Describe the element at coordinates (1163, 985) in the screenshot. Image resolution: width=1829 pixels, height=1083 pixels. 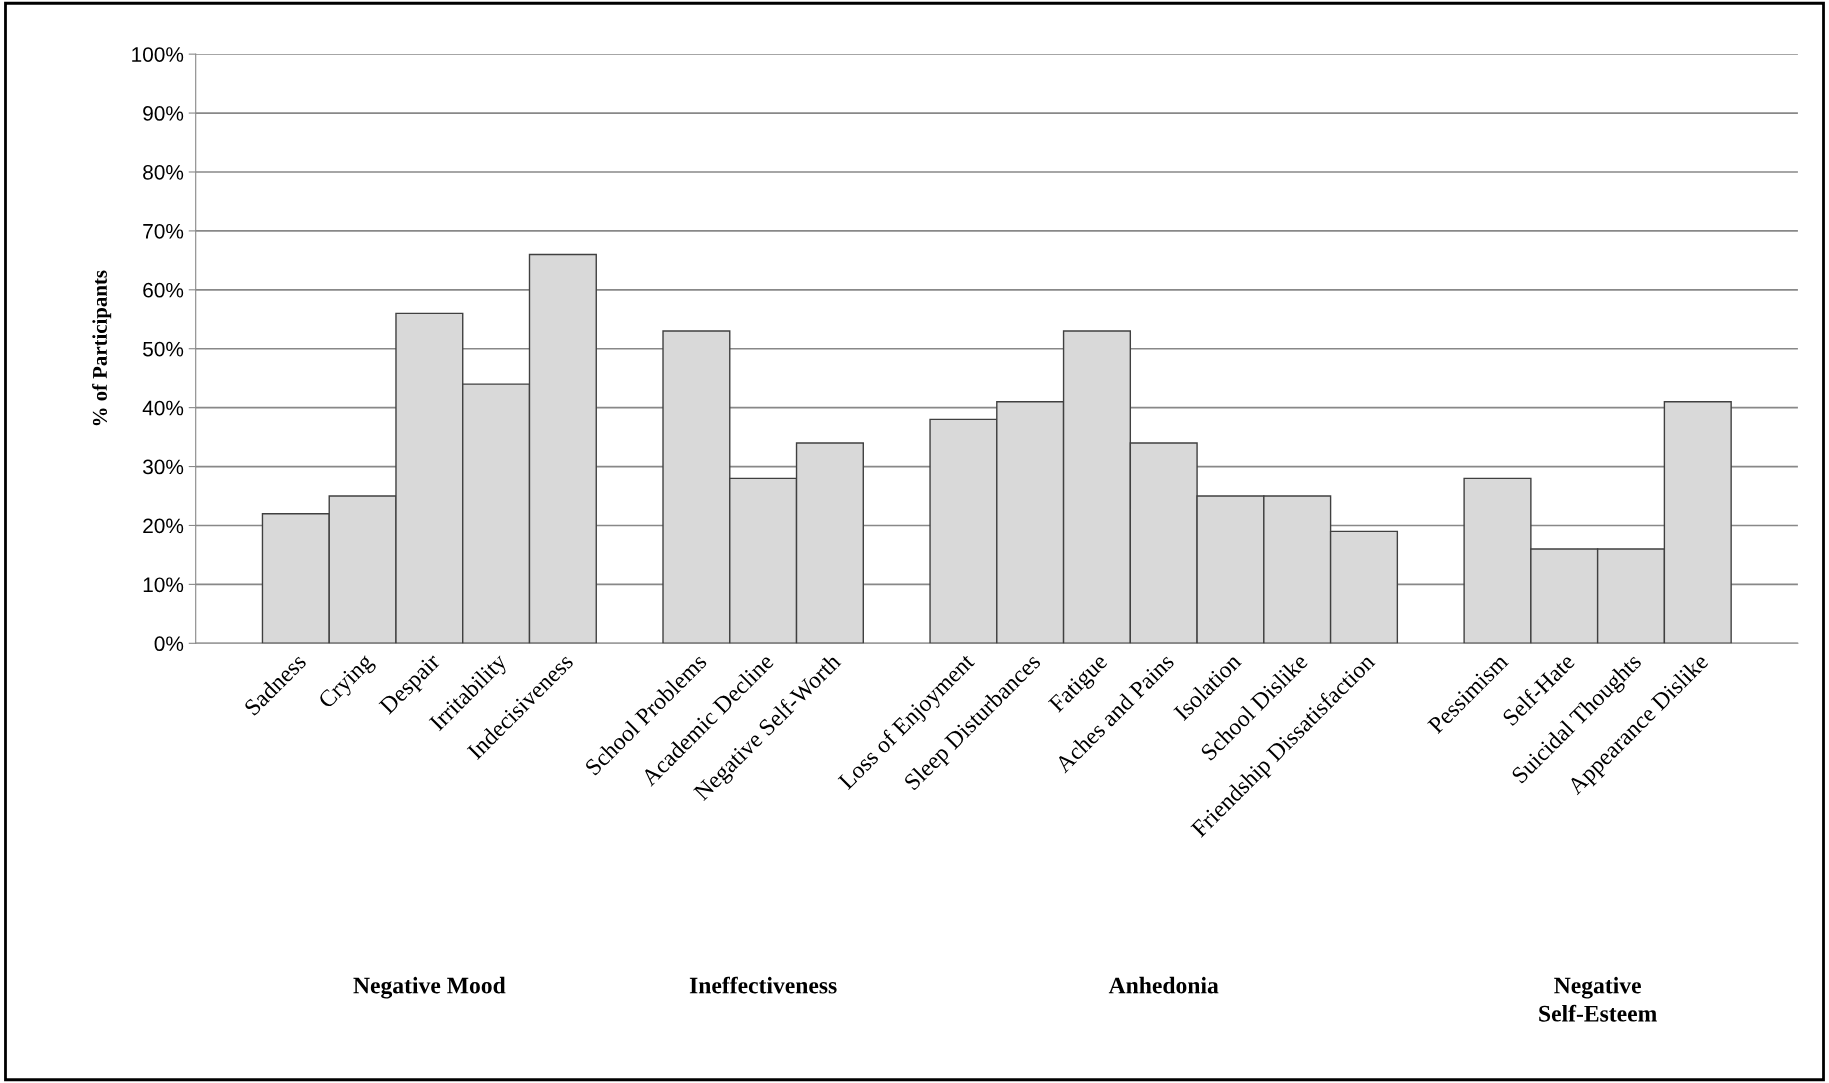
I see `text: Anhedonia` at that location.